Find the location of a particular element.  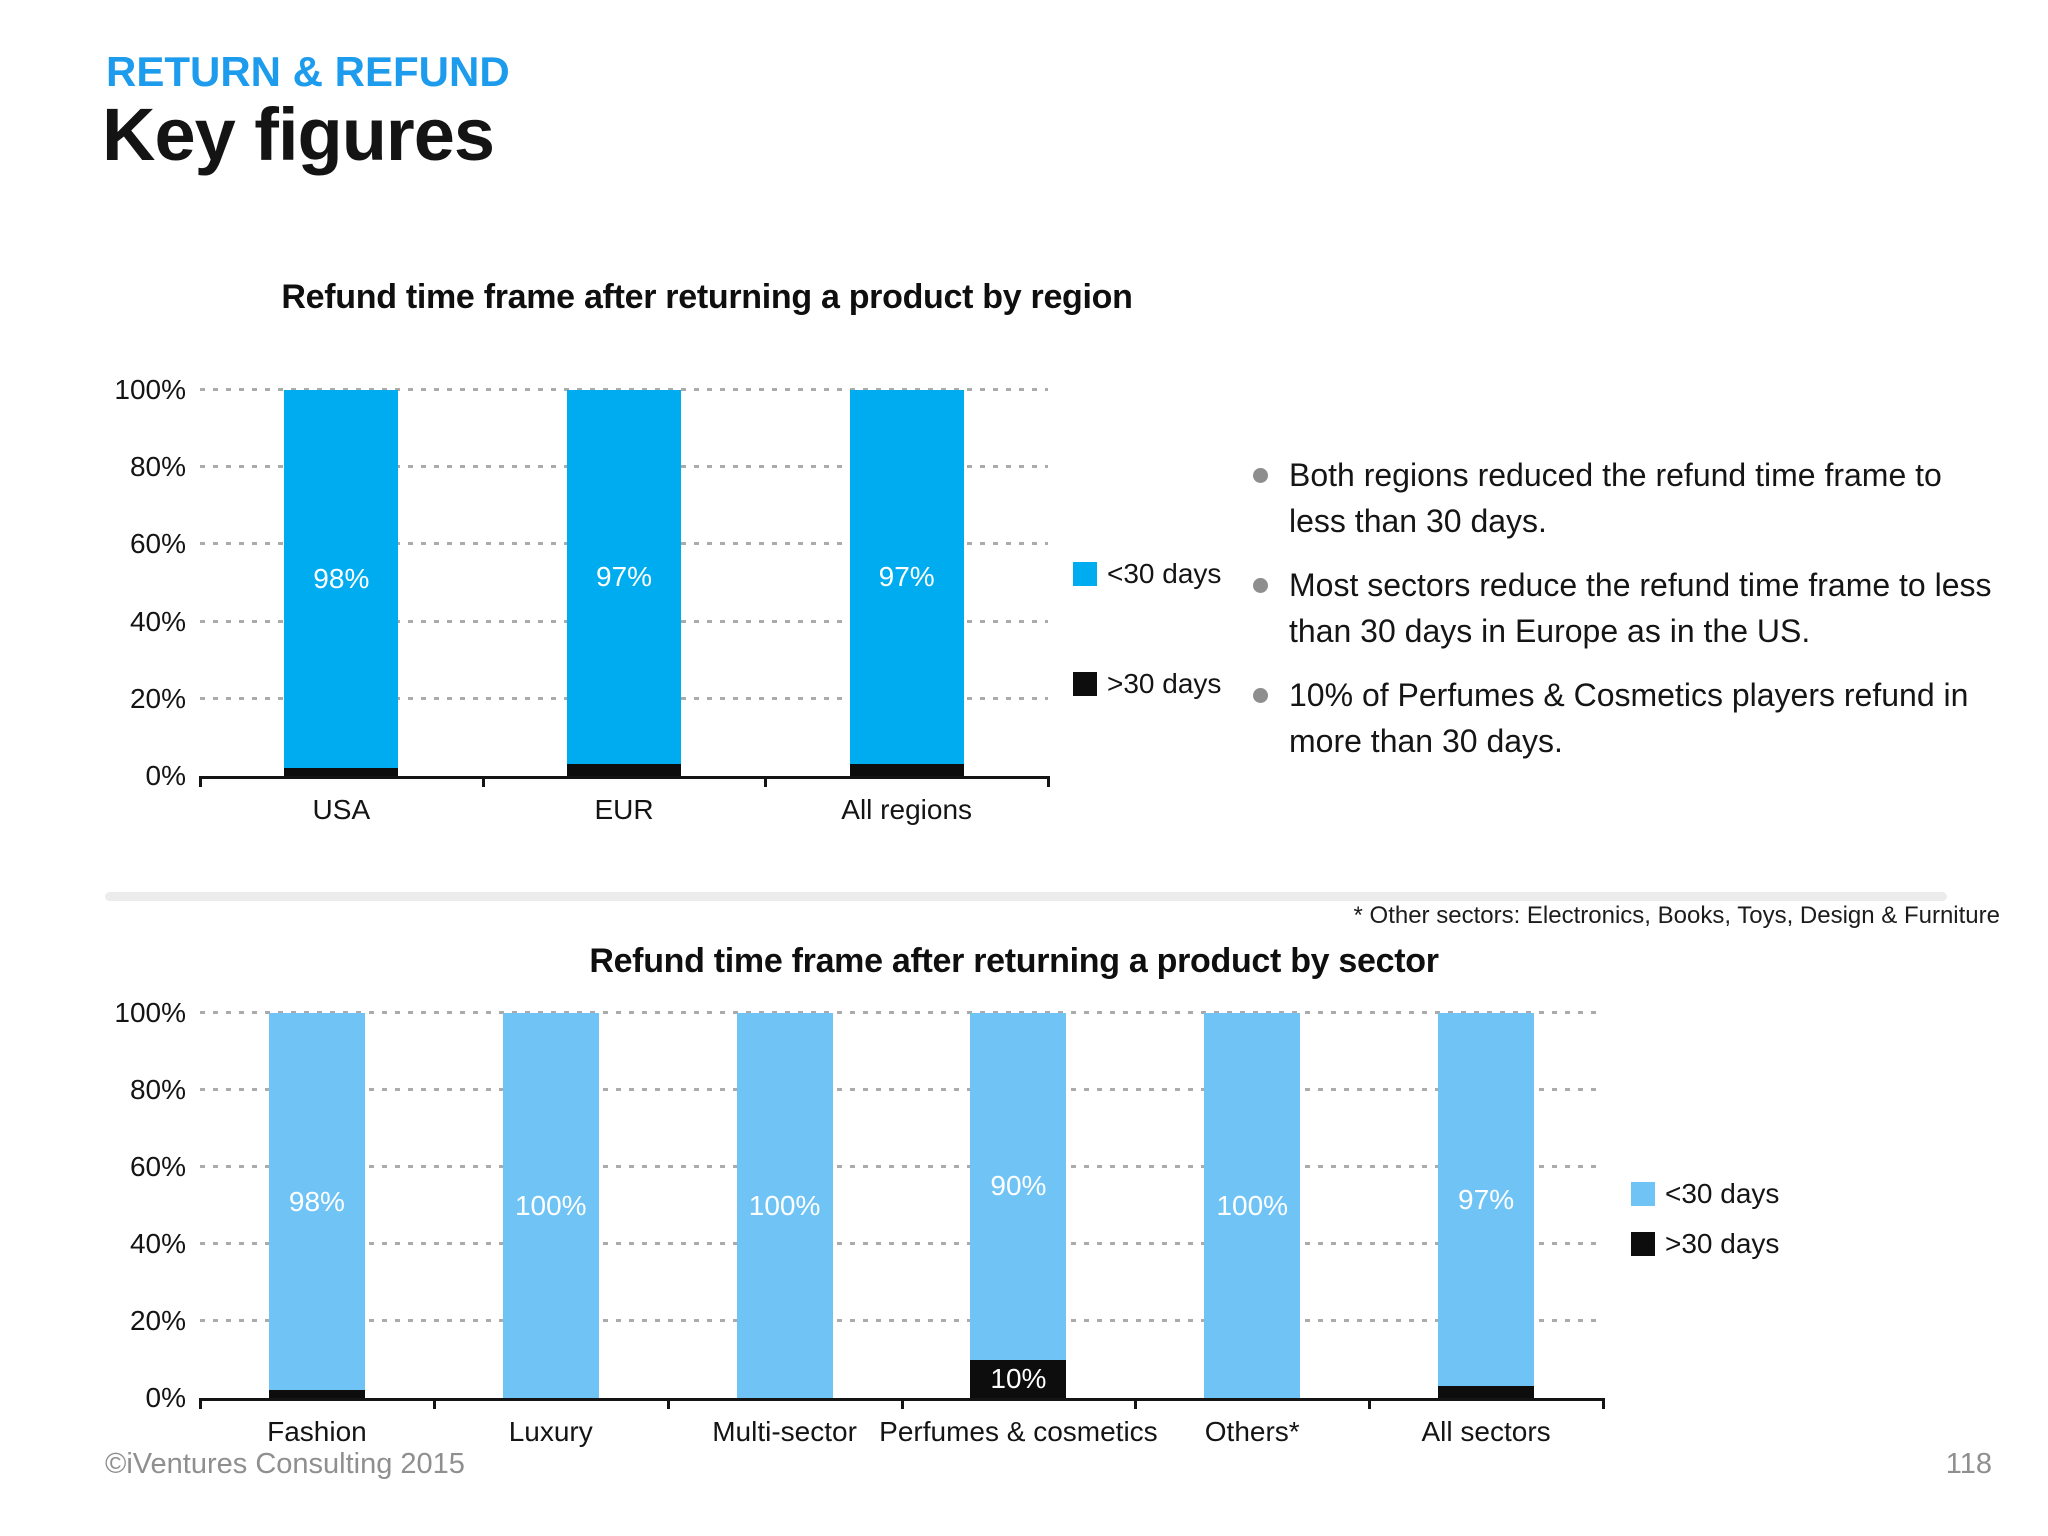

page-title: Key figures is located at coordinates (298, 134).